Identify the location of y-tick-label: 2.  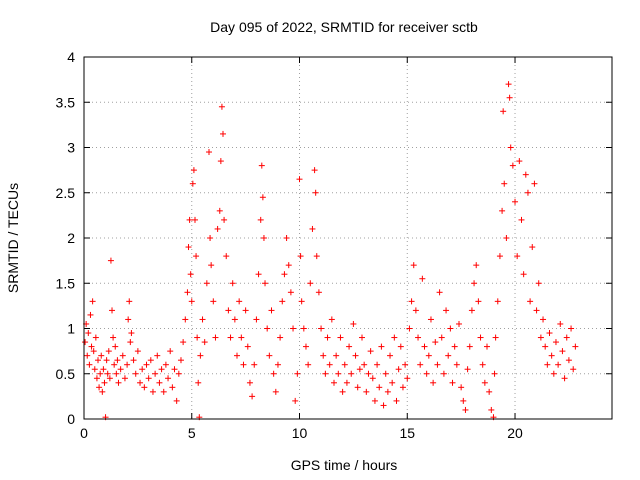
(71, 238).